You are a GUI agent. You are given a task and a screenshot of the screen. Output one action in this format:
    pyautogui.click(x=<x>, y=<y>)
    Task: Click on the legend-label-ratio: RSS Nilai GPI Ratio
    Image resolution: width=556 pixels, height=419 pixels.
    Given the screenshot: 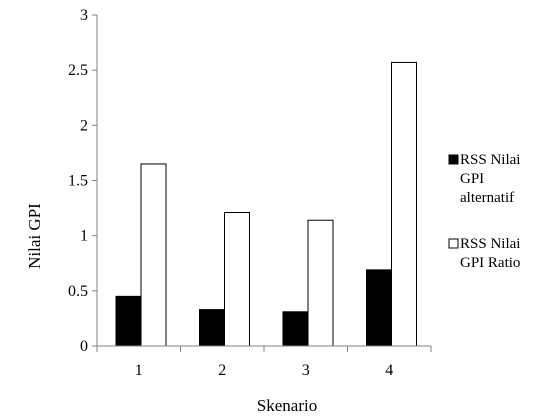 What is the action you would take?
    pyautogui.click(x=490, y=253)
    